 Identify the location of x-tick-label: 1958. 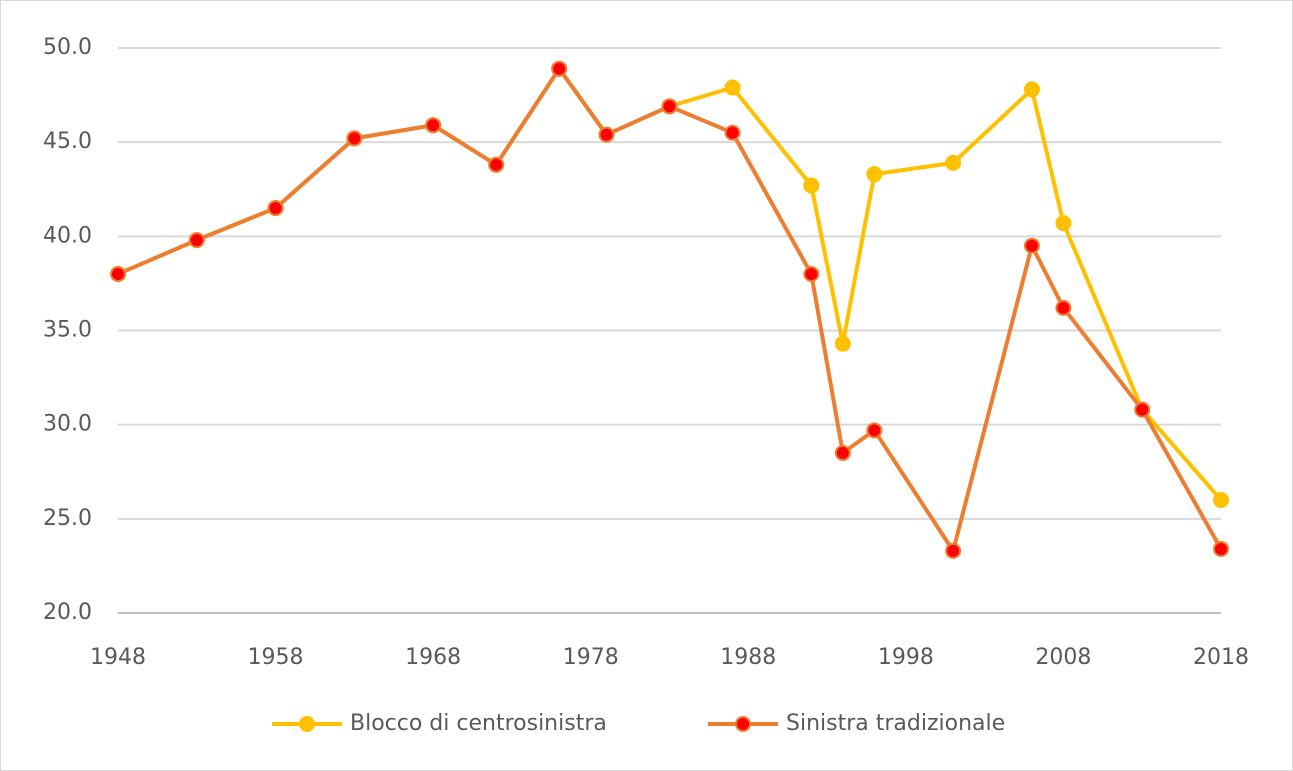
(276, 657).